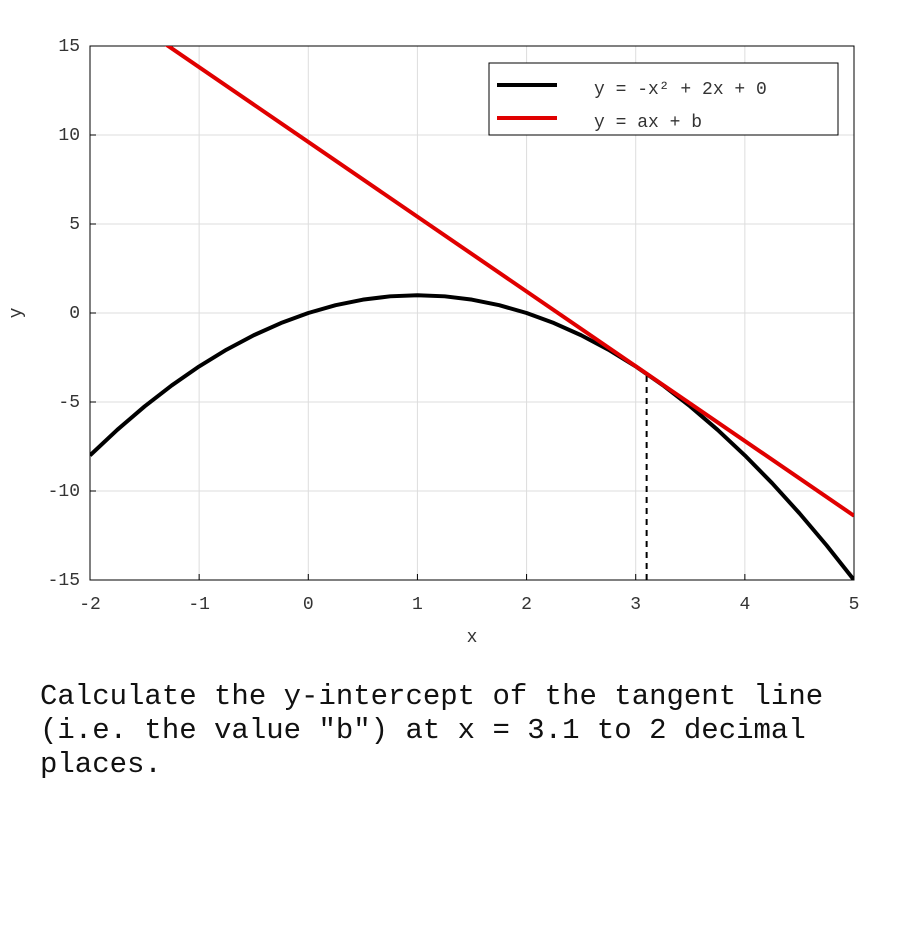 The image size is (900, 930). What do you see at coordinates (69, 403) in the screenshot?
I see `y-tick-label: -5` at bounding box center [69, 403].